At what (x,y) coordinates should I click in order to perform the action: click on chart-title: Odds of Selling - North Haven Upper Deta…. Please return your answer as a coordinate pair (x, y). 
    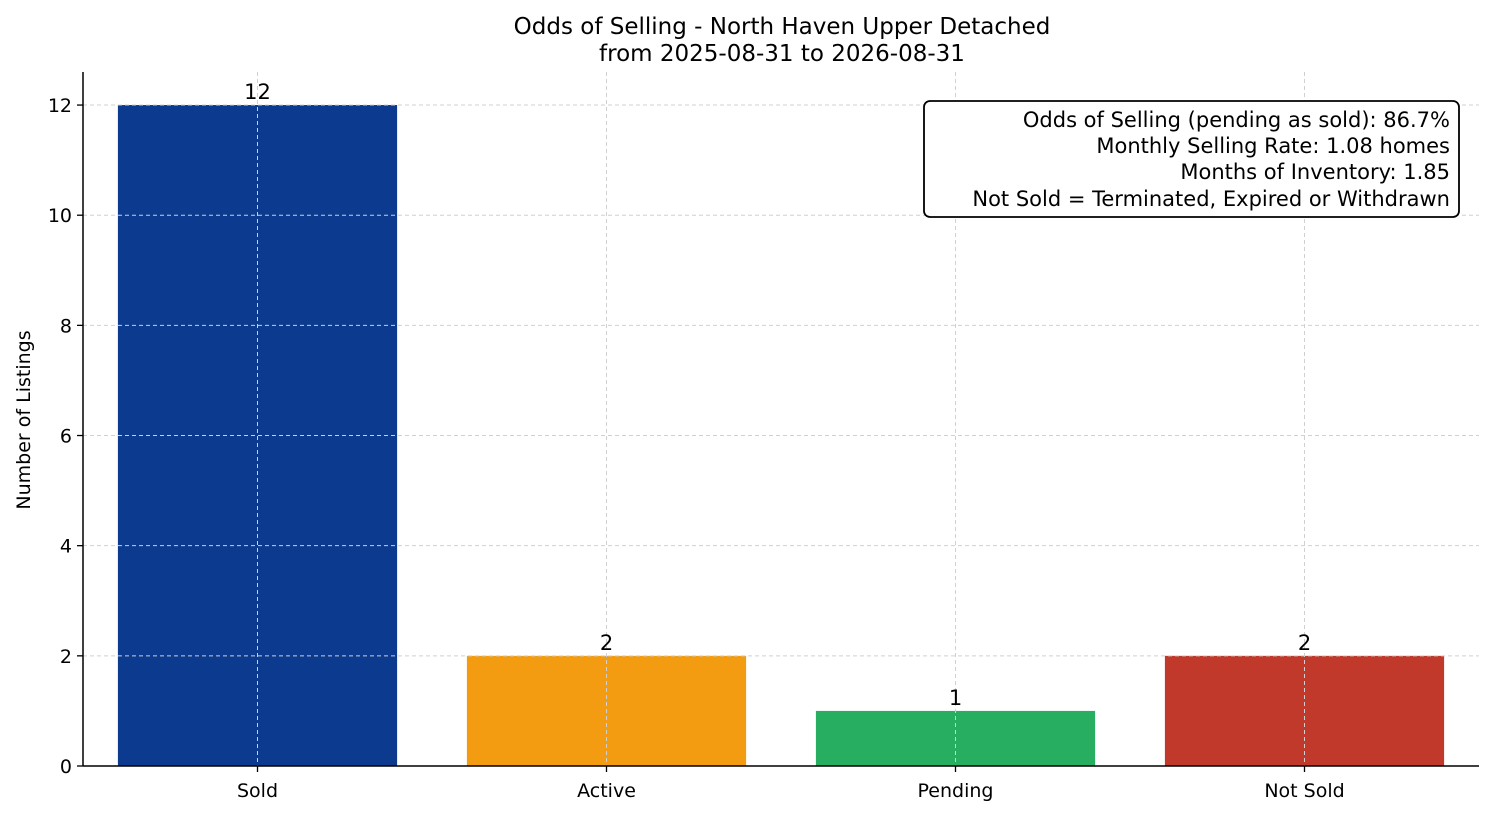
    Looking at the image, I should click on (782, 27).